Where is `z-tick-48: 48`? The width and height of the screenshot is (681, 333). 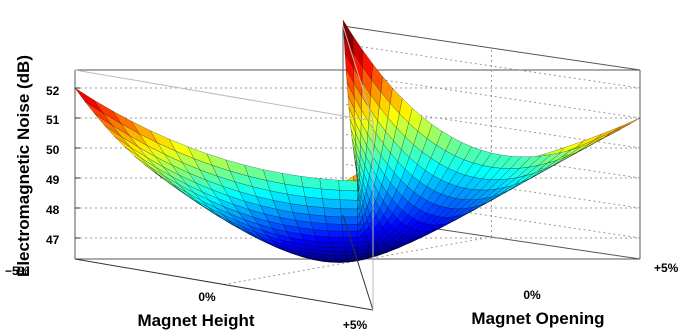 z-tick-48: 48 is located at coordinates (53, 210).